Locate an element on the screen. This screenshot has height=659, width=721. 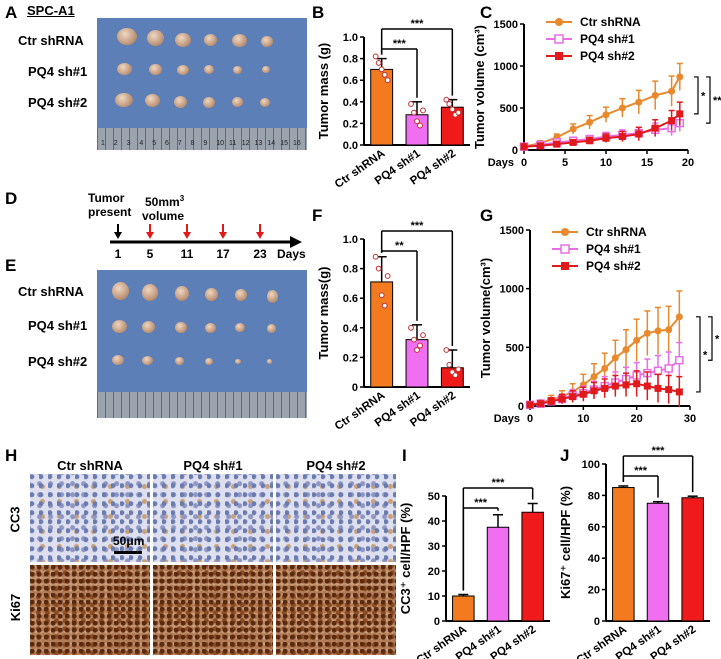
ihc-row-cc3: CC3 is located at coordinates (15, 519).